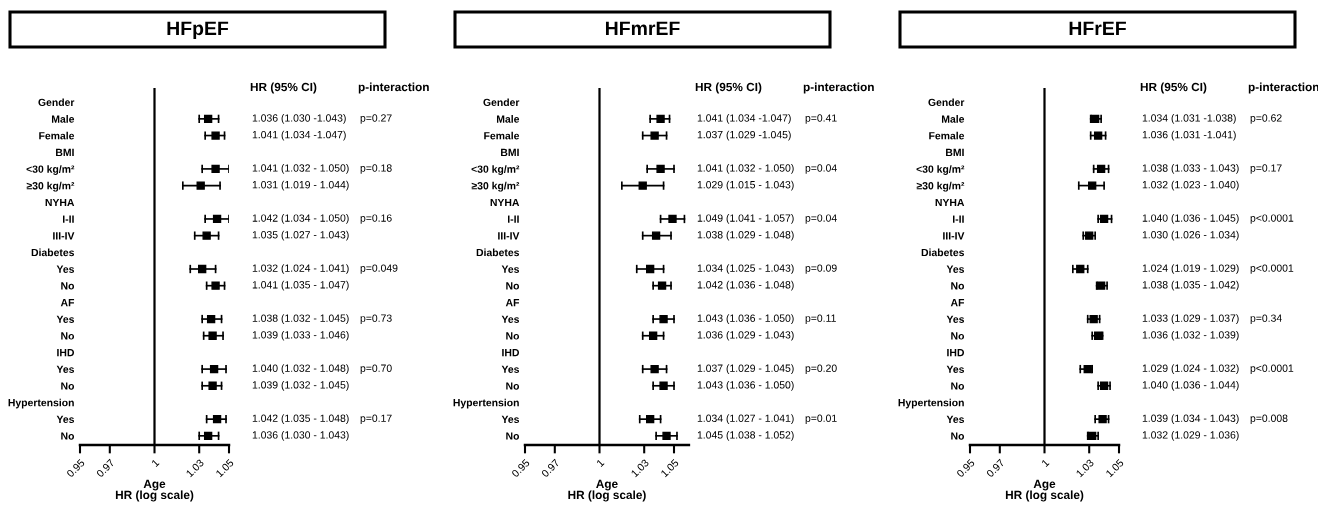 Image resolution: width=1318 pixels, height=509 pixels. Describe the element at coordinates (513, 219) in the screenshot. I see `y-tick-label: I-II` at that location.